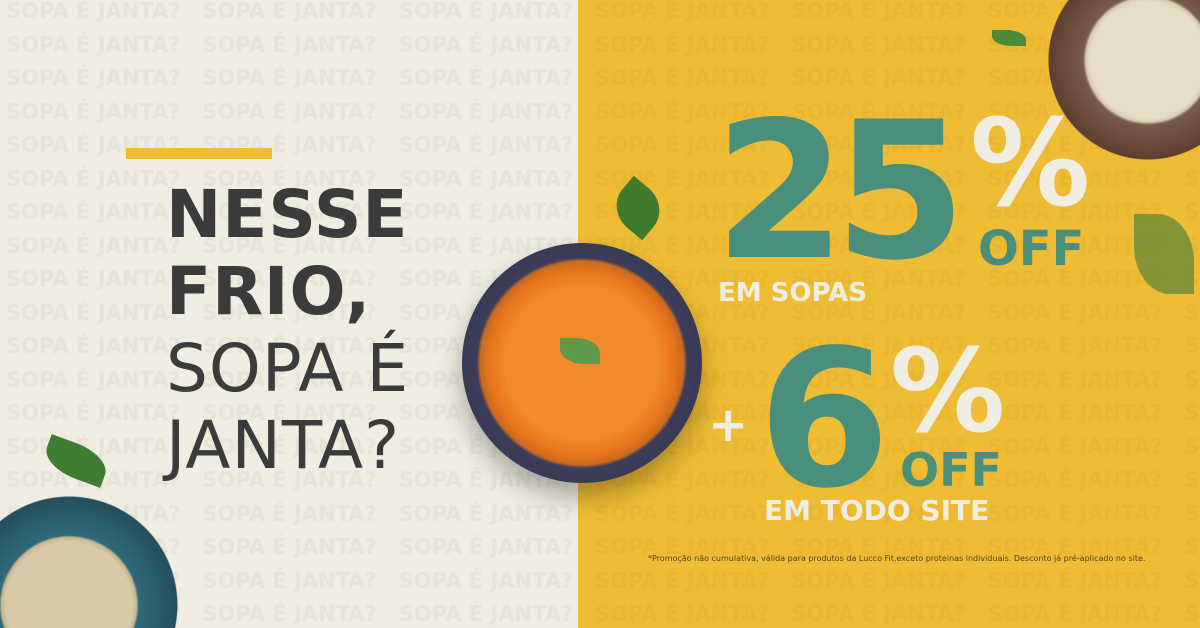  What do you see at coordinates (728, 425) in the screenshot?
I see `offer2-plus: +` at bounding box center [728, 425].